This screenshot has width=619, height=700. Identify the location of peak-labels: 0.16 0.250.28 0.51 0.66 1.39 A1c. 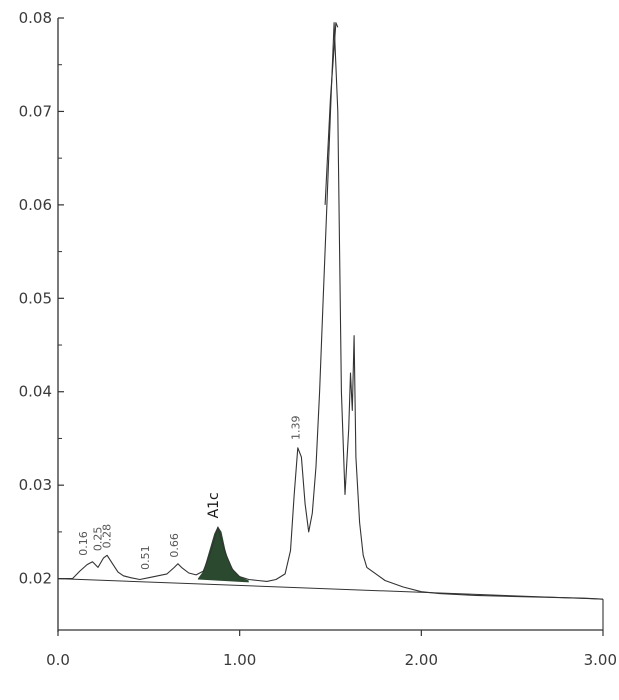
(190, 492).